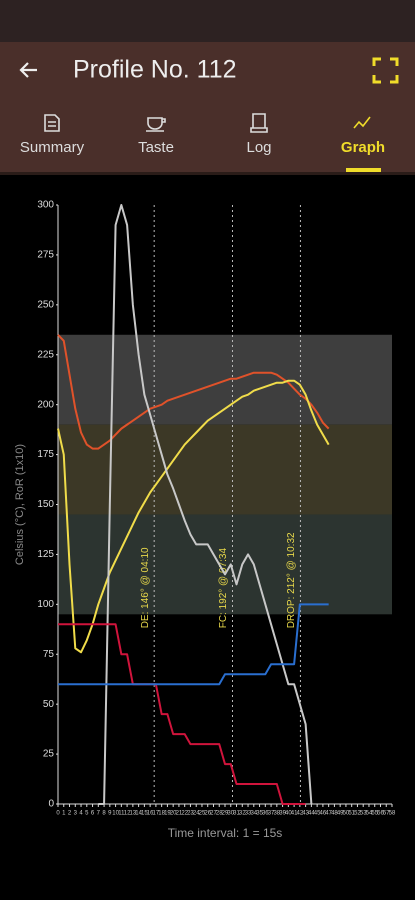  I want to click on x-tick-label: 8, so click(104, 814).